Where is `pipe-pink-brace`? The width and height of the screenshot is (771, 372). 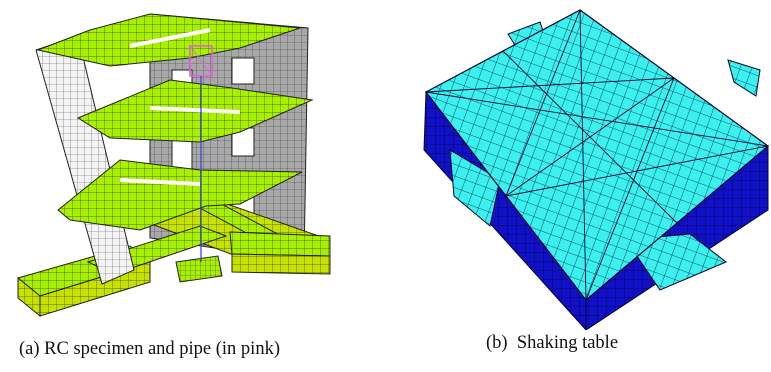
pipe-pink-brace is located at coordinates (201, 61).